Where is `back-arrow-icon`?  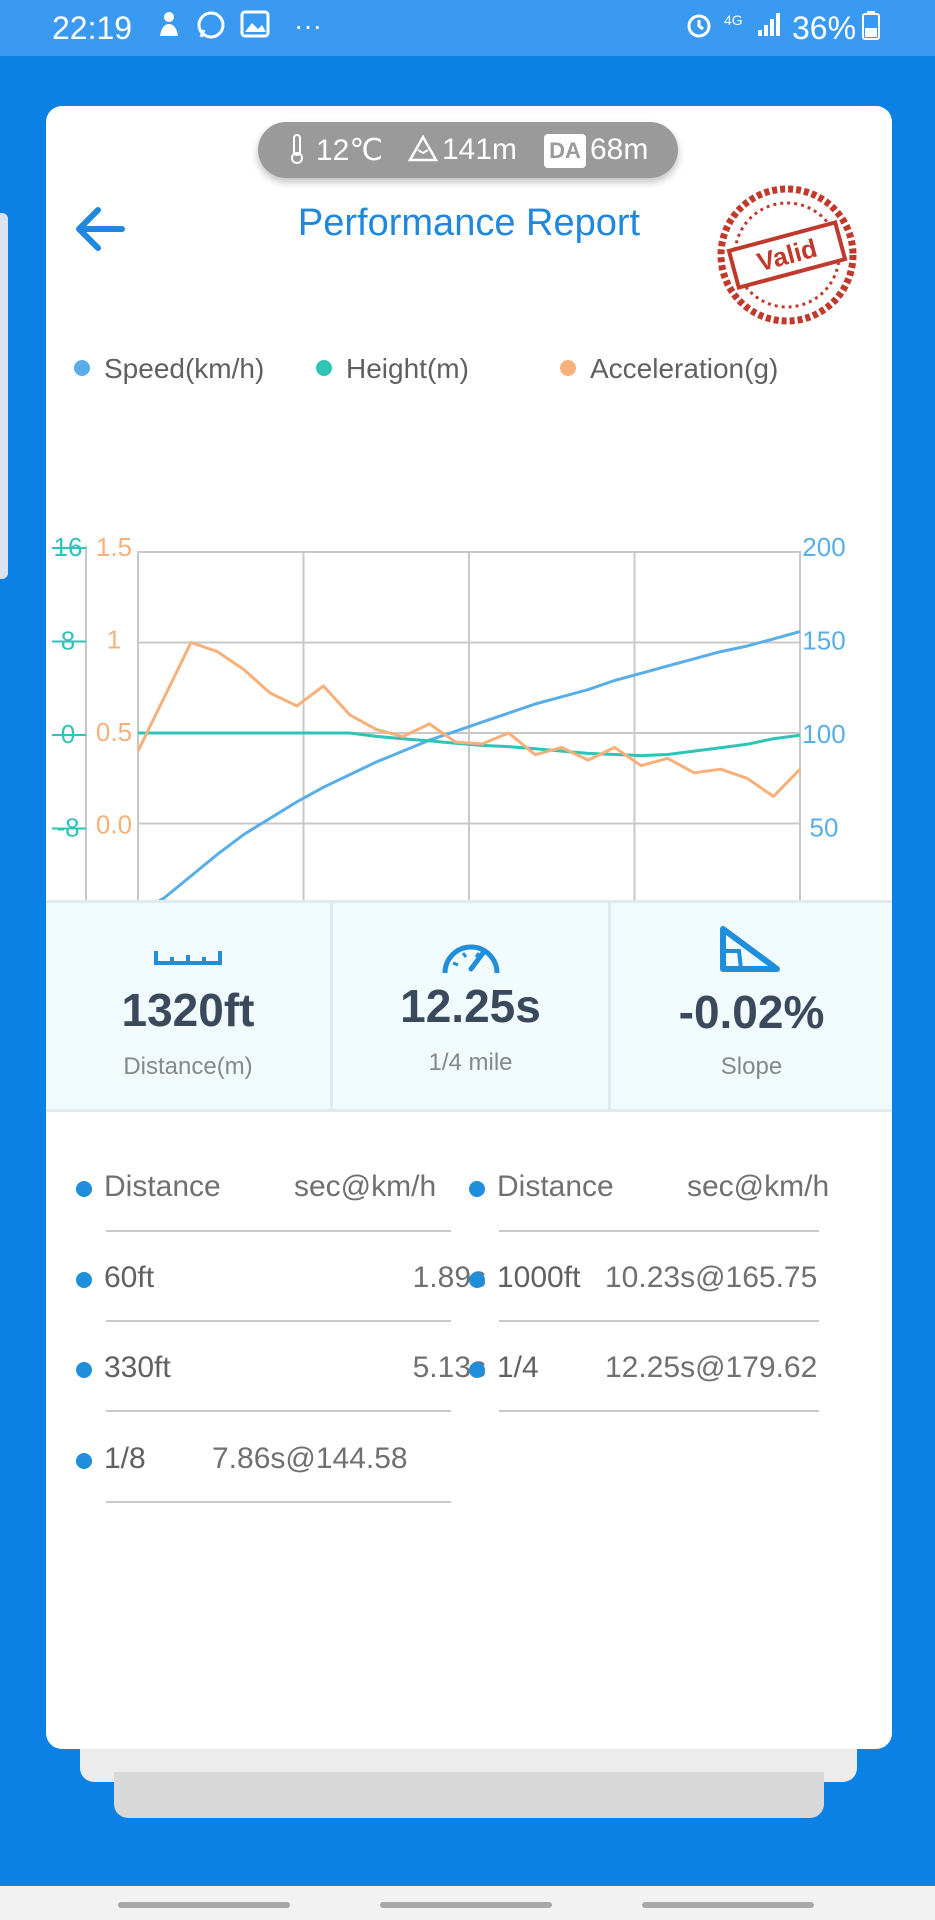
back-arrow-icon is located at coordinates (100, 229).